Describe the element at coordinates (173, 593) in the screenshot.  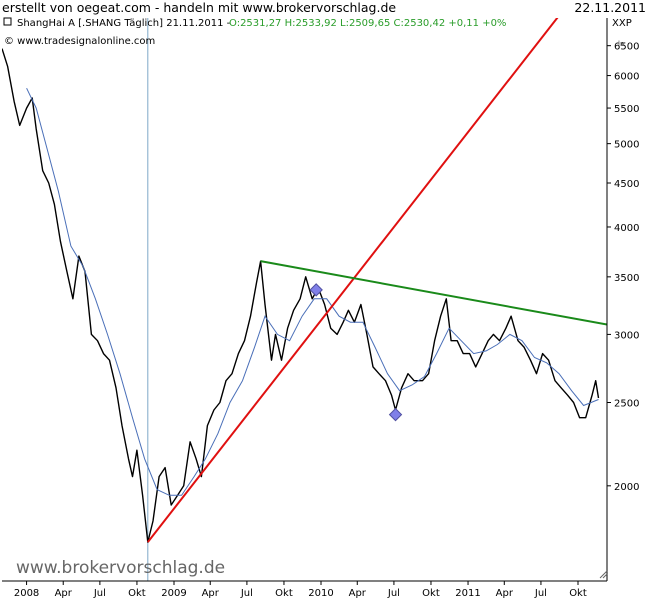
I see `x-tick-label: 2009` at that location.